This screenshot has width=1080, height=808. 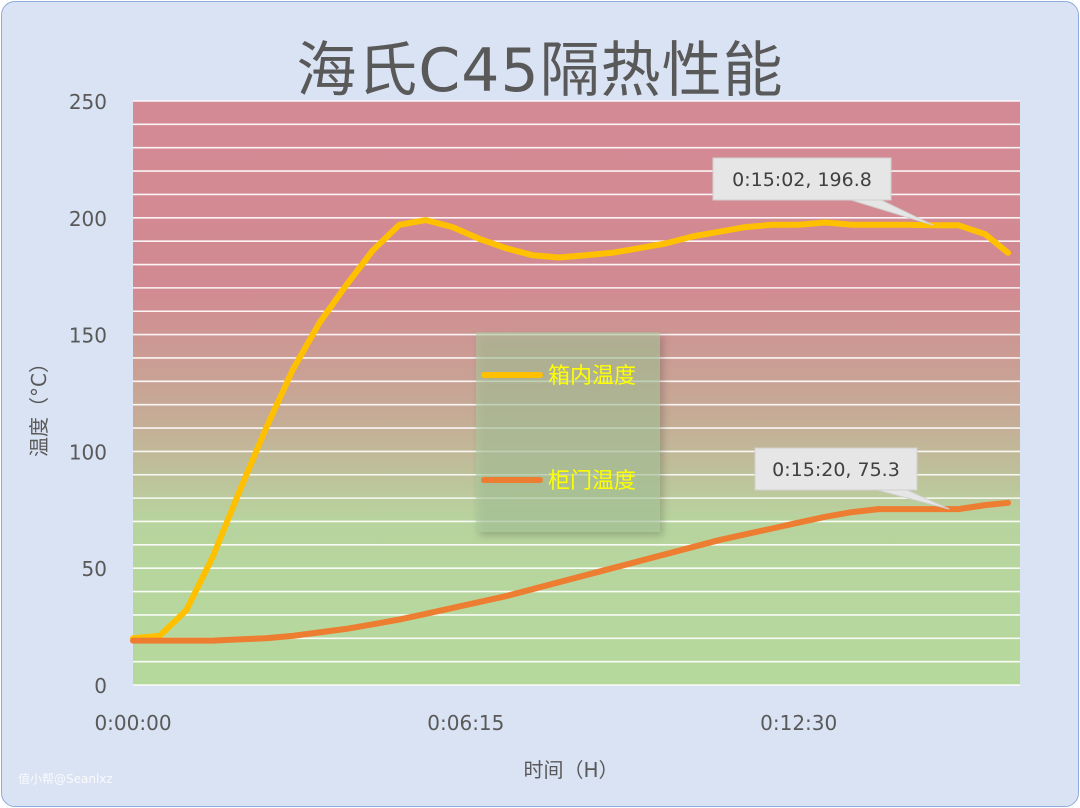 What do you see at coordinates (132, 723) in the screenshot?
I see `x-tick-label: 0:00:00` at bounding box center [132, 723].